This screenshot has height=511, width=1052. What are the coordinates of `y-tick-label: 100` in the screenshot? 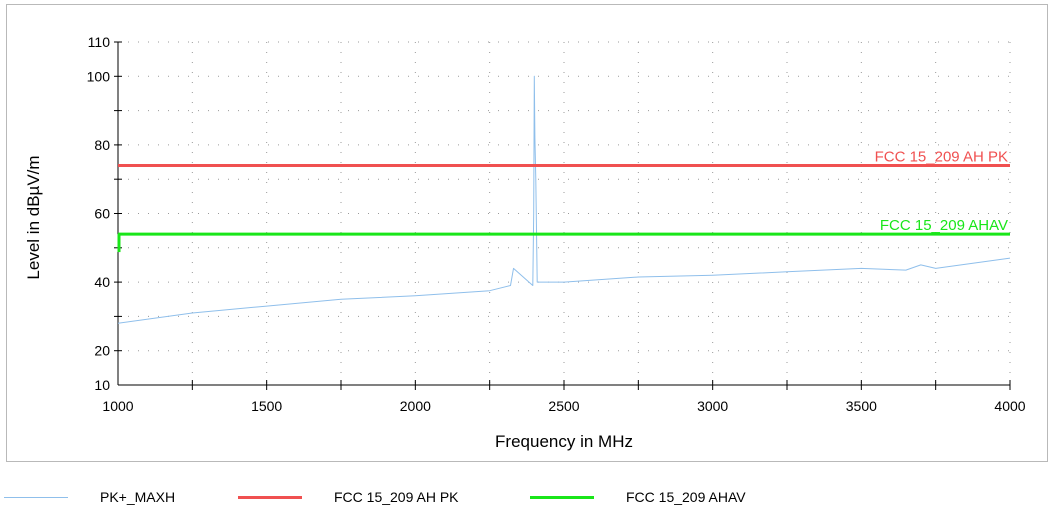 It's located at (99, 76).